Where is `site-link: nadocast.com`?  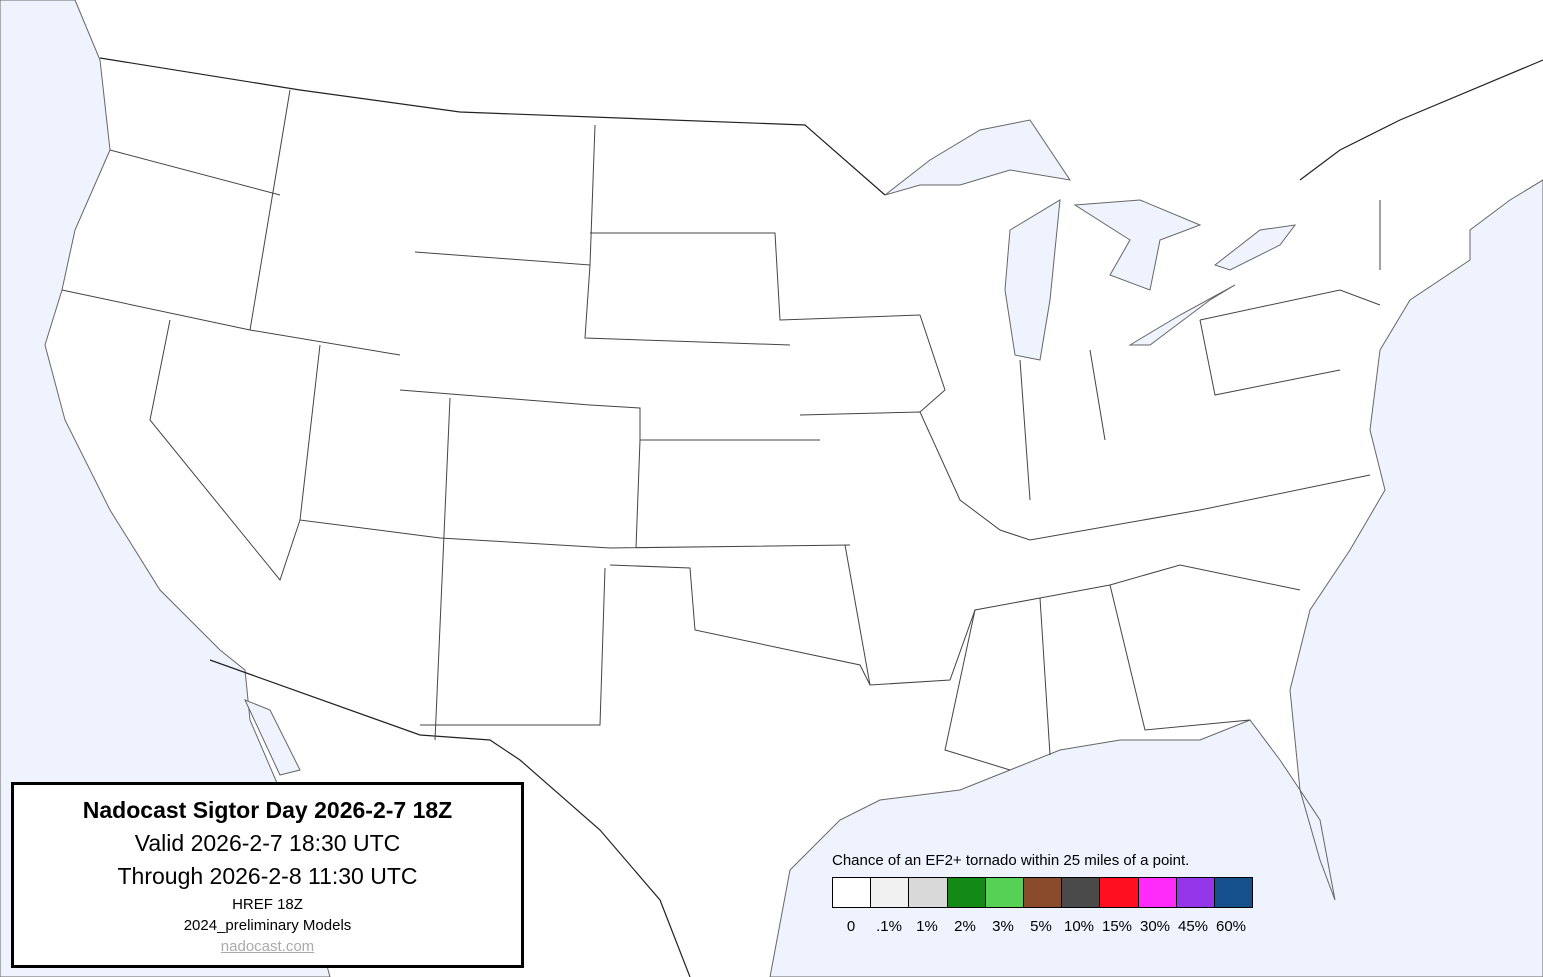 site-link: nadocast.com is located at coordinates (267, 946).